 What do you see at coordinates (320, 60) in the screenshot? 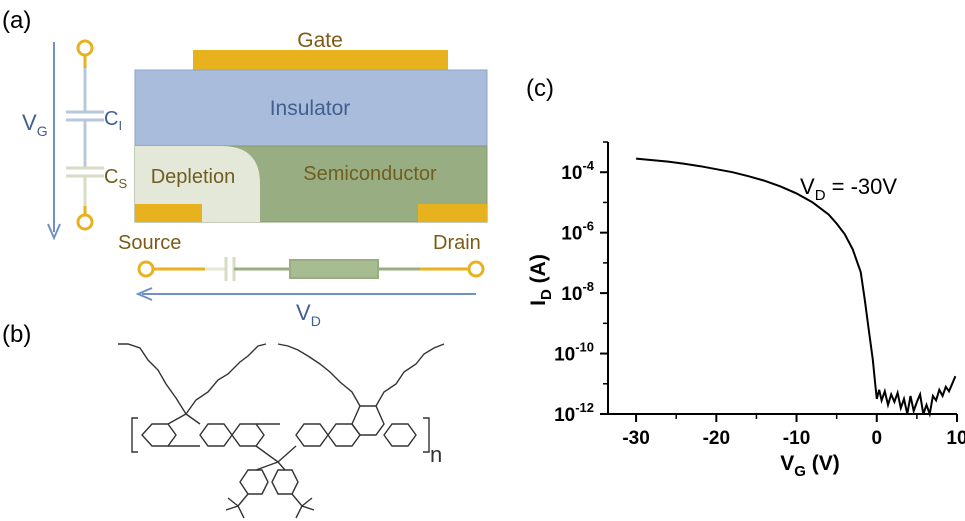
I see `gate-electrode` at bounding box center [320, 60].